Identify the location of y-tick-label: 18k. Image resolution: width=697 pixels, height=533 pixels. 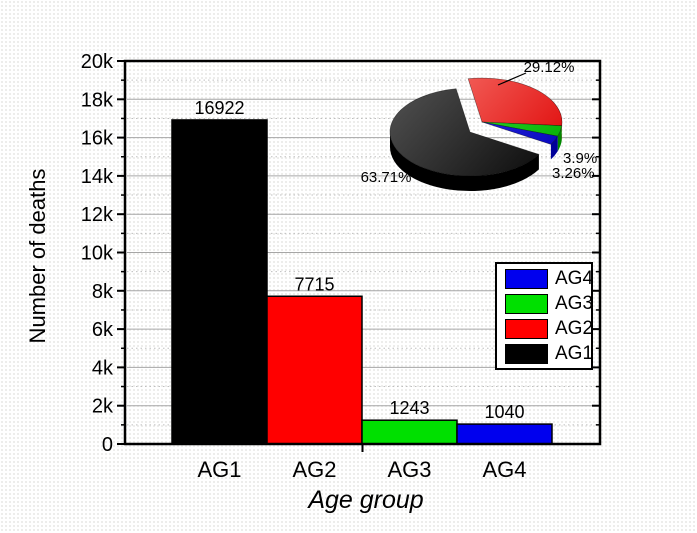
(97, 100).